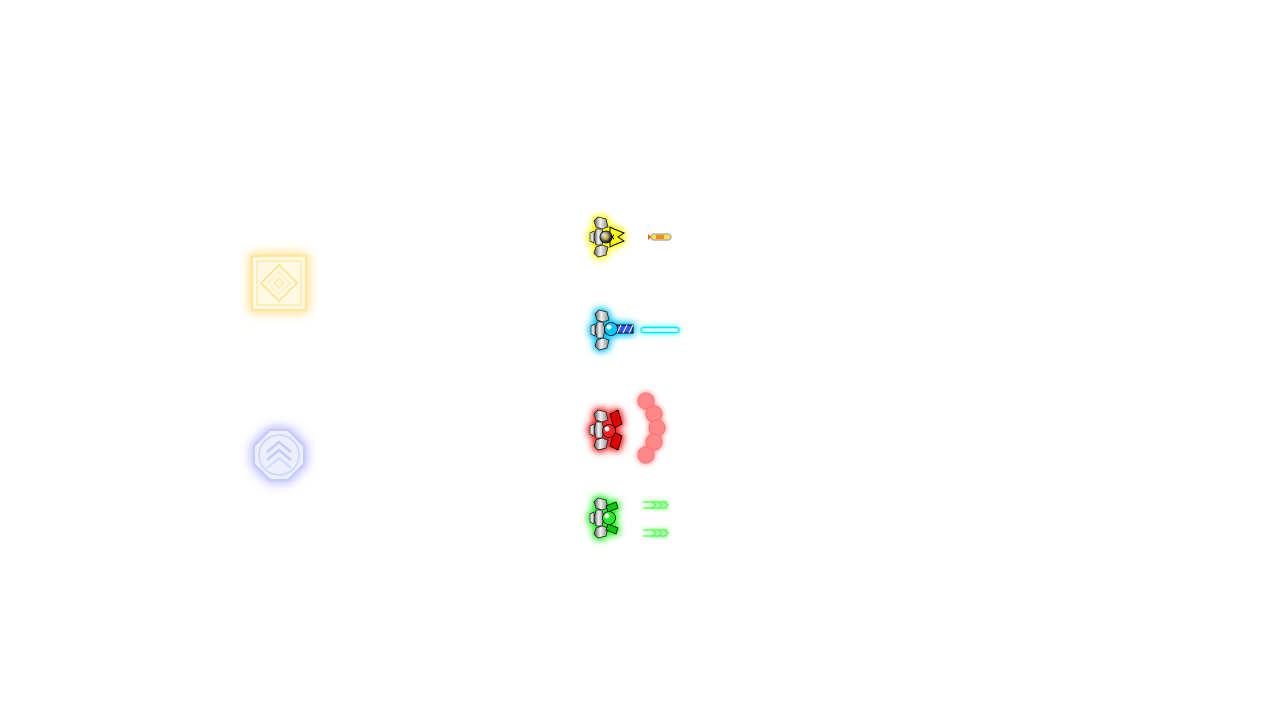 This screenshot has width=1280, height=720. Describe the element at coordinates (611, 331) in the screenshot. I see `cyan-ship` at that location.